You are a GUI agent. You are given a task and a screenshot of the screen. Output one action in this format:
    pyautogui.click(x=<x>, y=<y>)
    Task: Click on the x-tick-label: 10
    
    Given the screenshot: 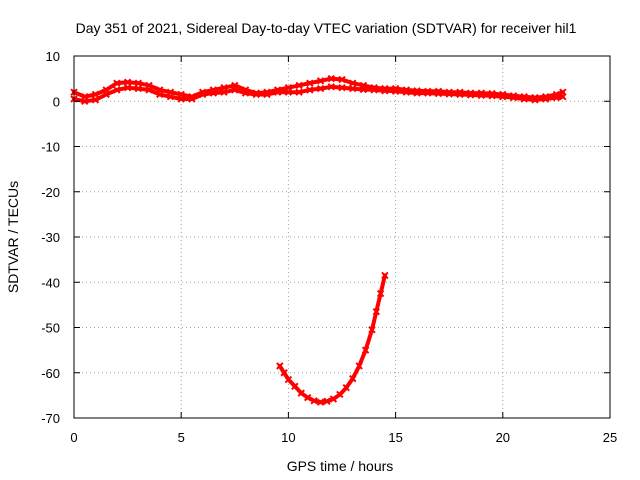 What is the action you would take?
    pyautogui.click(x=288, y=437)
    